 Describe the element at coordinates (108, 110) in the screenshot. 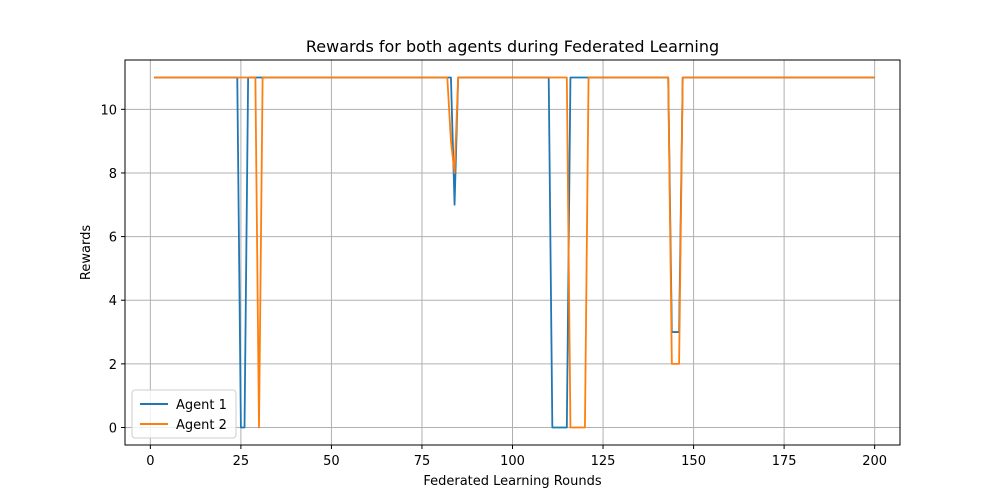

I see `y-tick-label: 10` at that location.